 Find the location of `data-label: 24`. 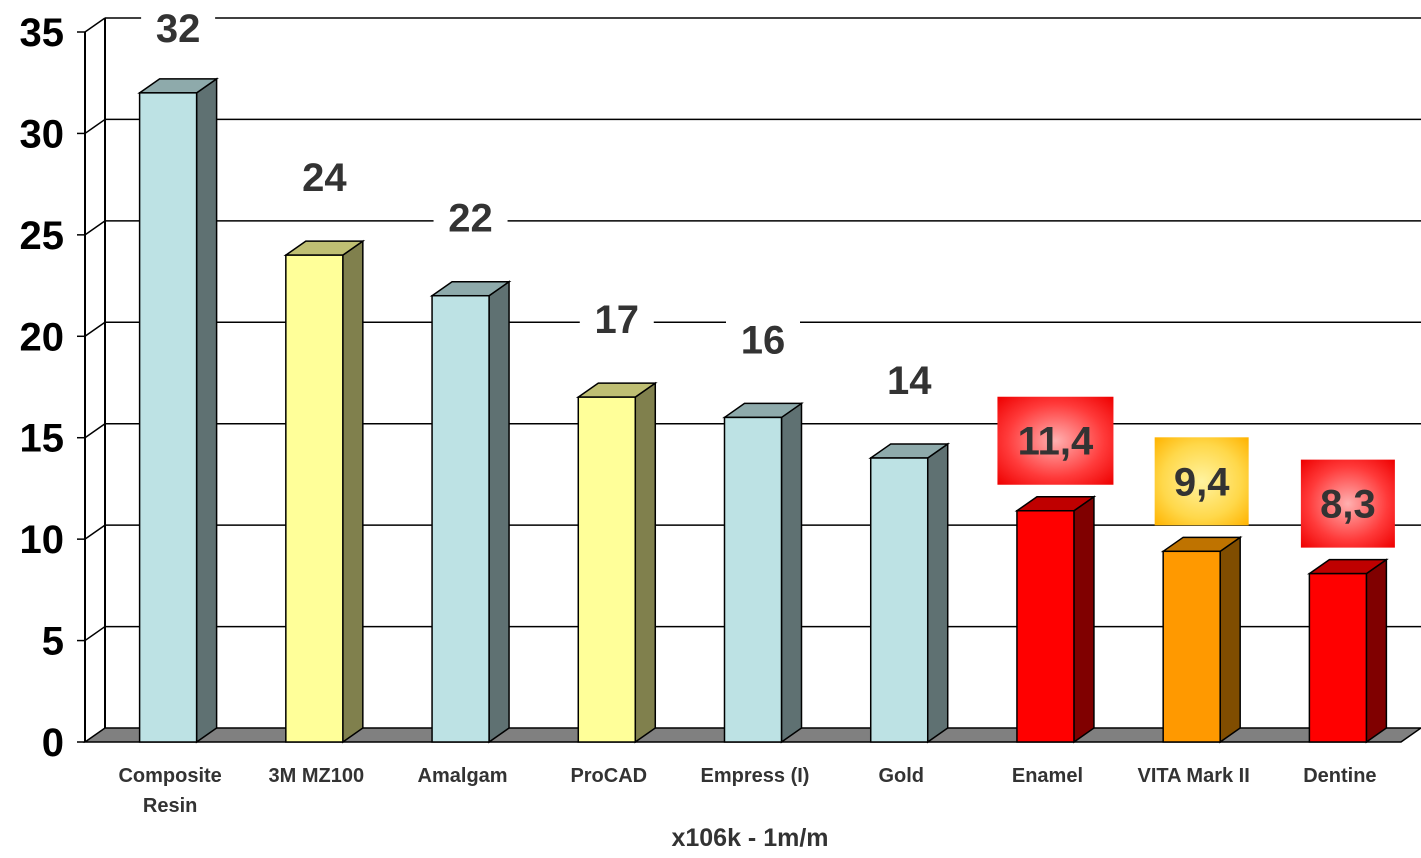

data-label: 24 is located at coordinates (324, 178).